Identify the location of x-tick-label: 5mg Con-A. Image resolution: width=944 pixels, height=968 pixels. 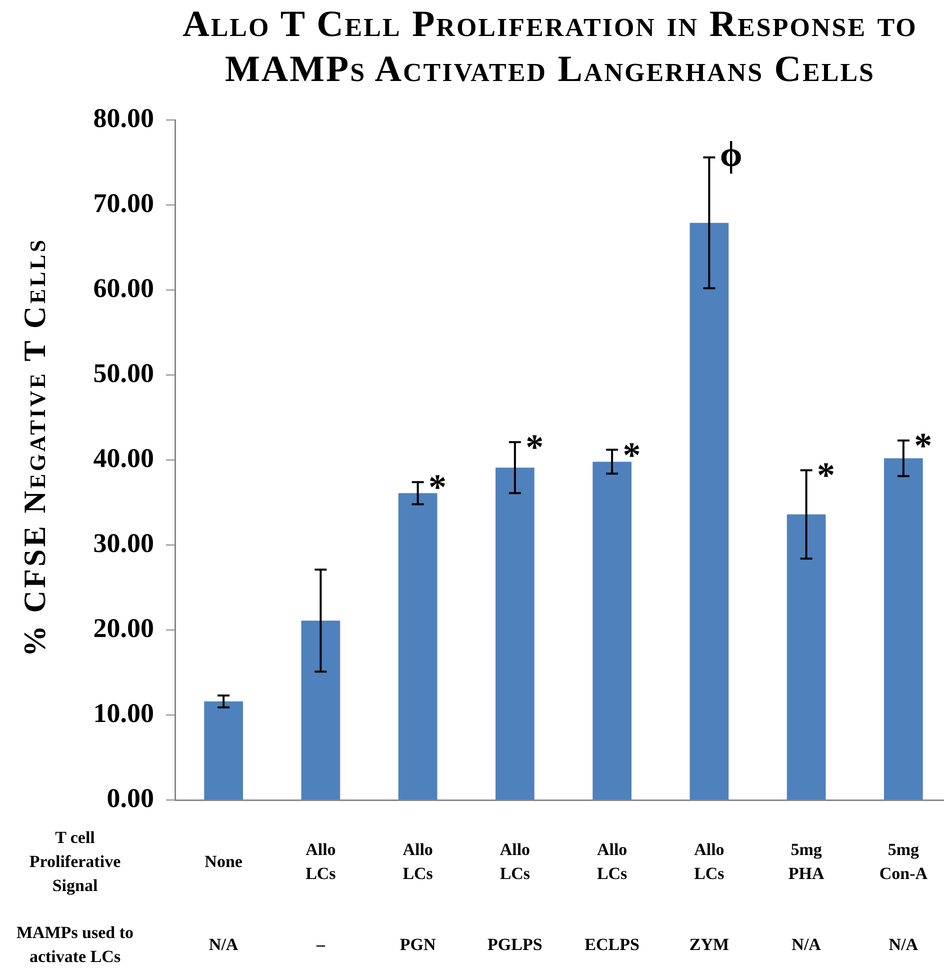
(903, 862).